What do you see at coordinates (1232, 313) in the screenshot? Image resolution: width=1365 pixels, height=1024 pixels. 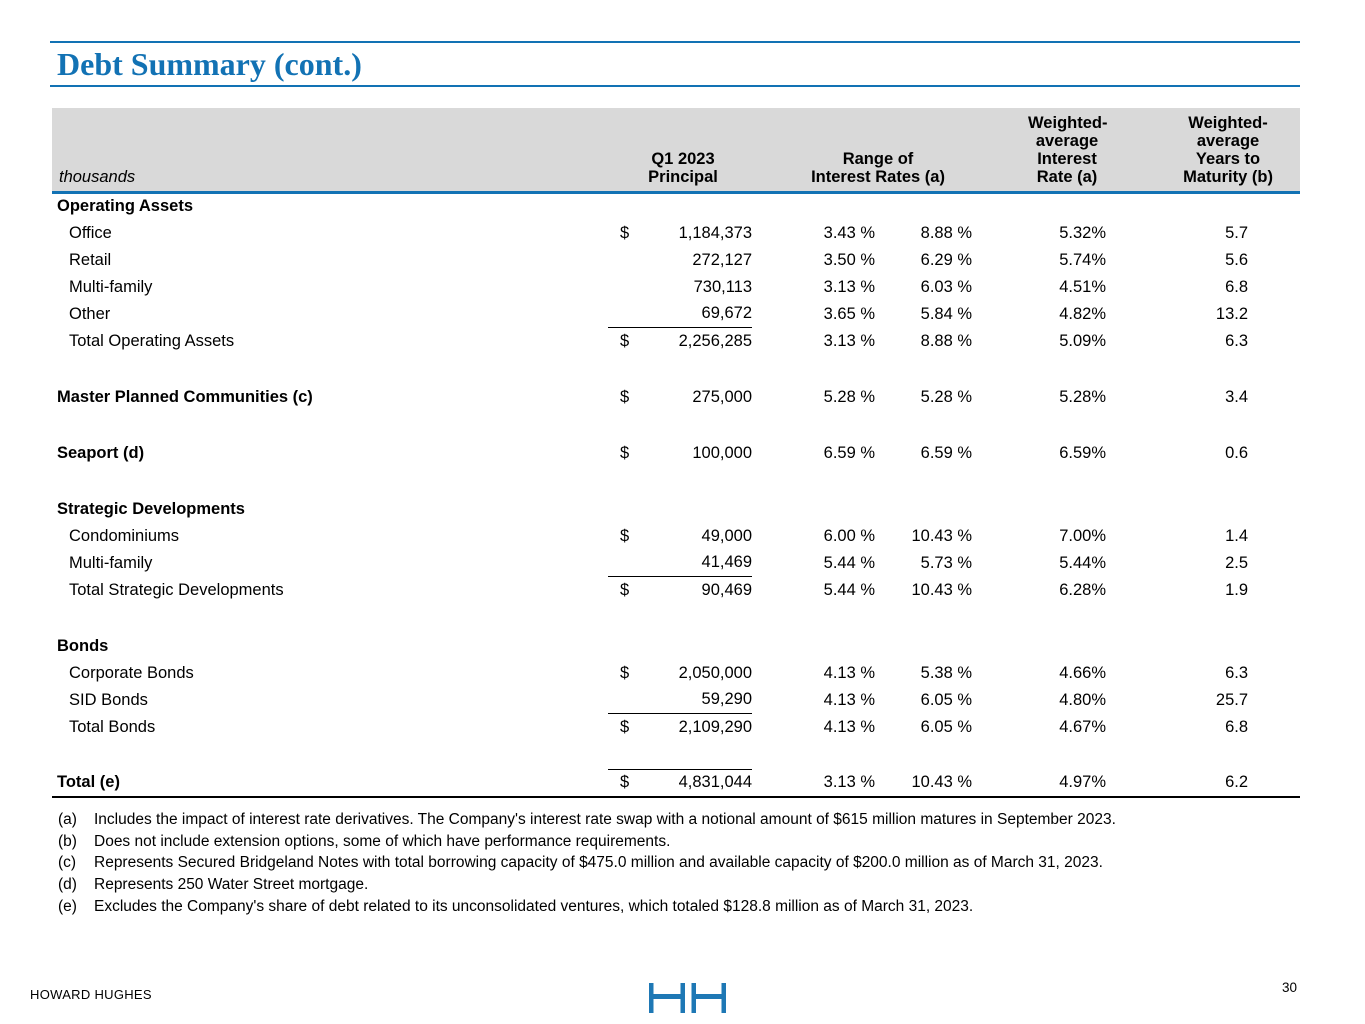 I see `cell-wa-years: 13.2` at bounding box center [1232, 313].